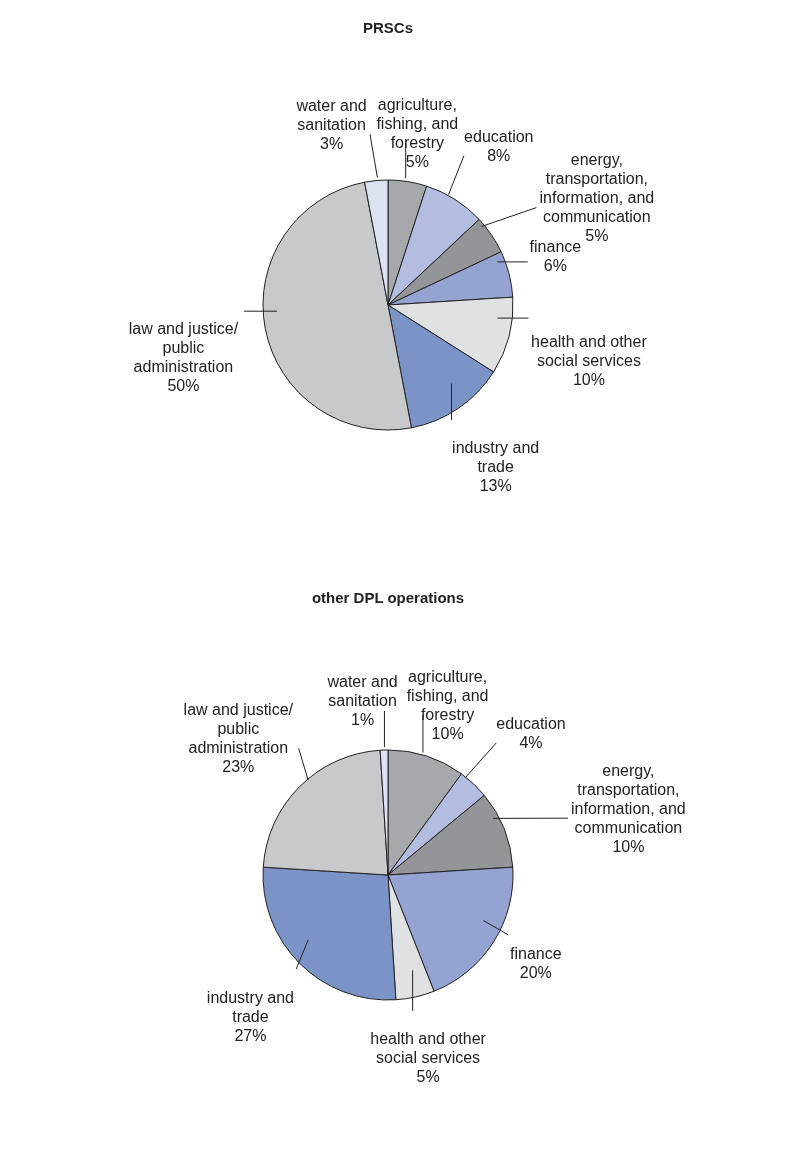 The image size is (792, 1163). Describe the element at coordinates (535, 972) in the screenshot. I see `data-label: 20%` at that location.